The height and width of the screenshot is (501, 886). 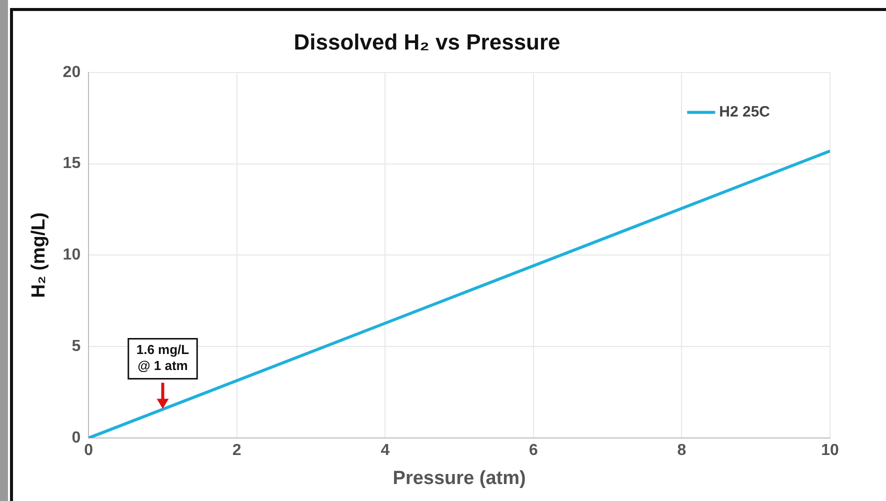 I want to click on annotation: 1.6 mg/L @ 1 atm, so click(x=163, y=357).